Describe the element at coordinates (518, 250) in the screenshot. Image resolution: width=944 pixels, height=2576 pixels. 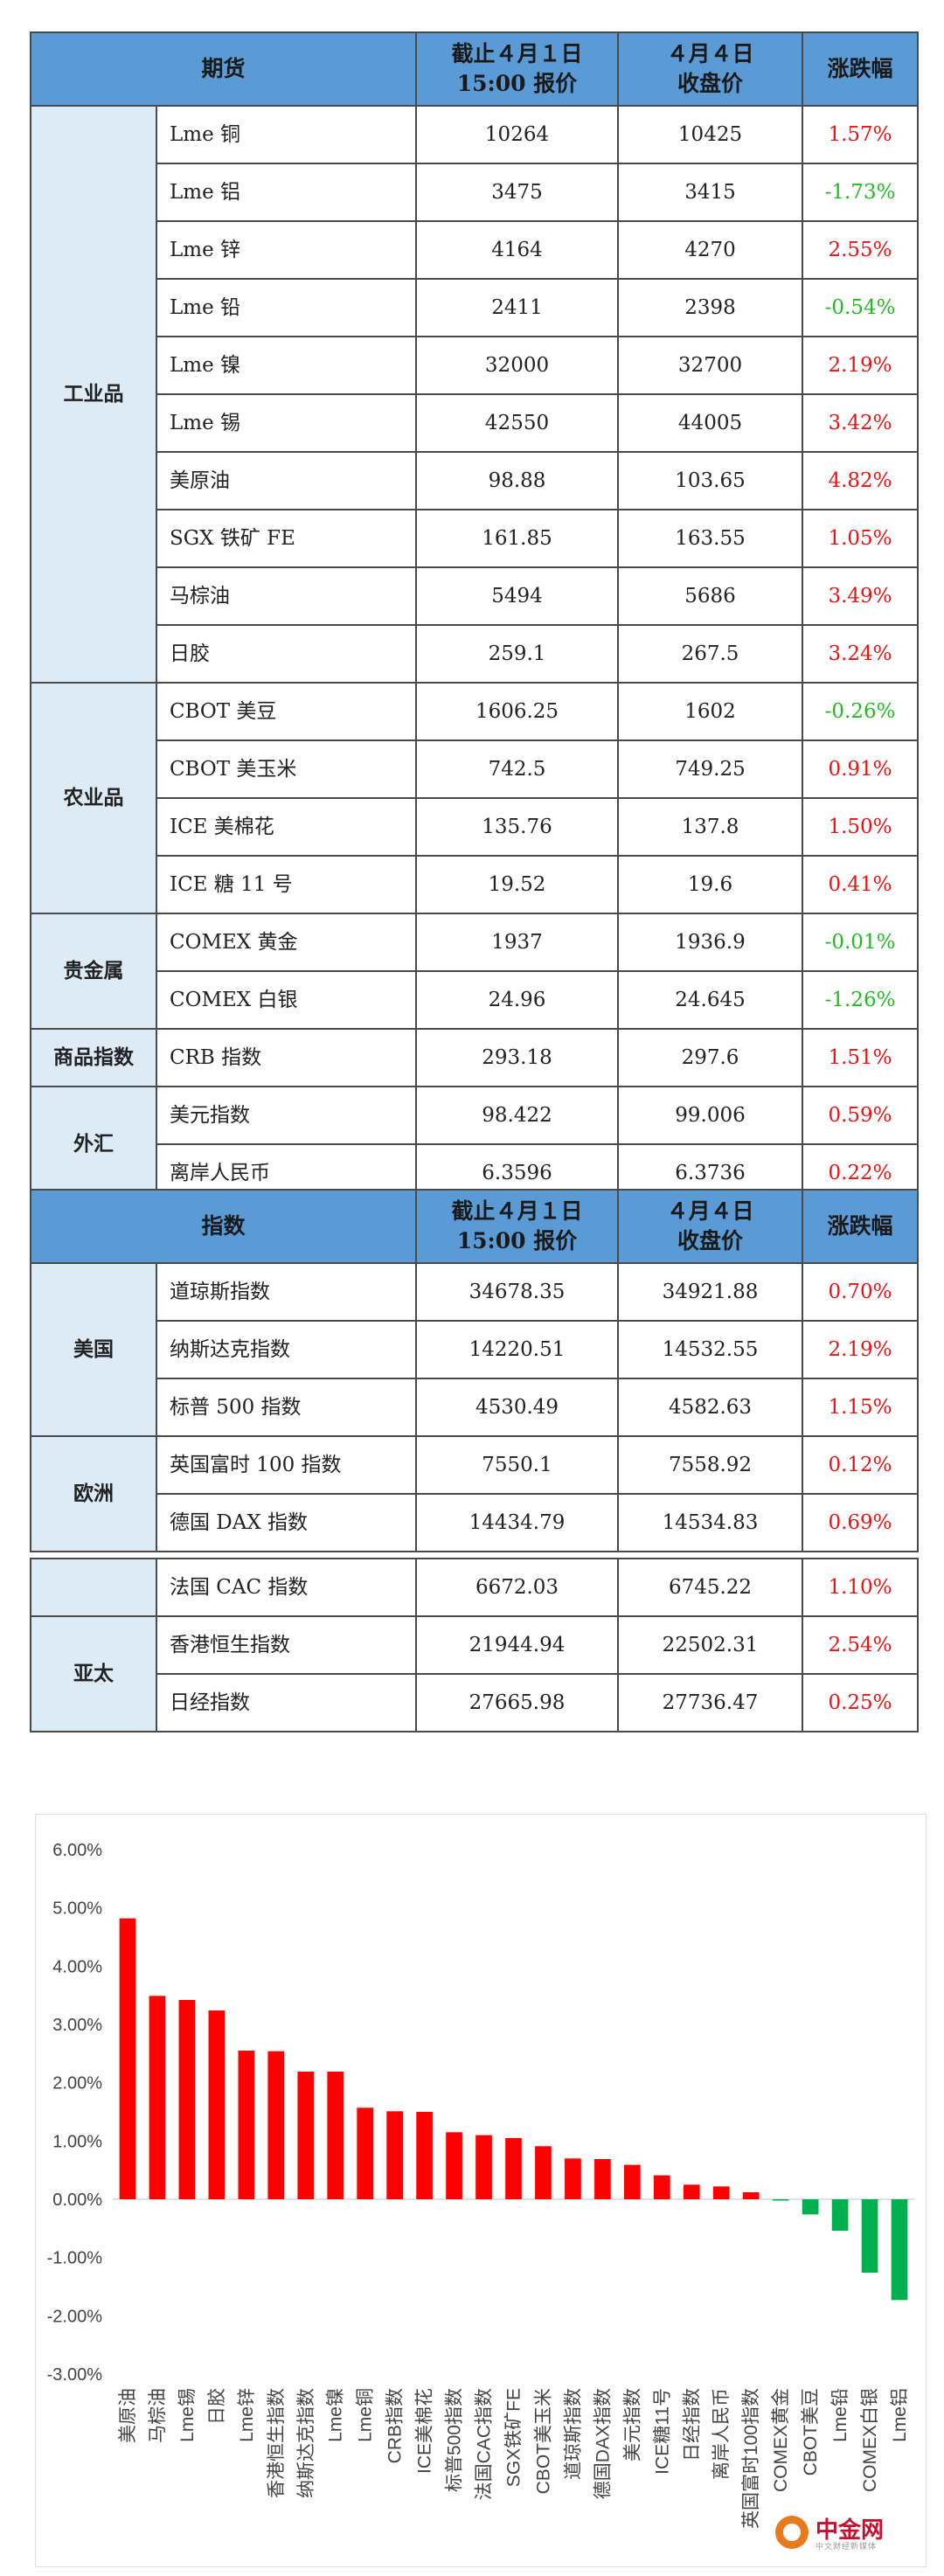
I see `prev-quote: 4164` at that location.